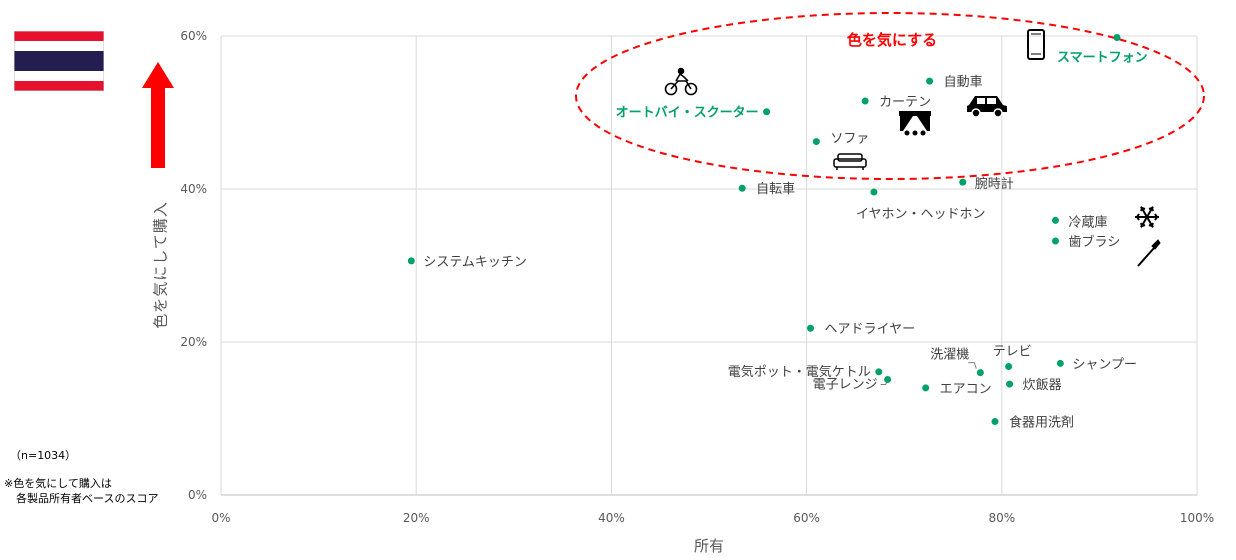 The height and width of the screenshot is (560, 1236). What do you see at coordinates (193, 36) in the screenshot?
I see `y-tick-label: 60%` at bounding box center [193, 36].